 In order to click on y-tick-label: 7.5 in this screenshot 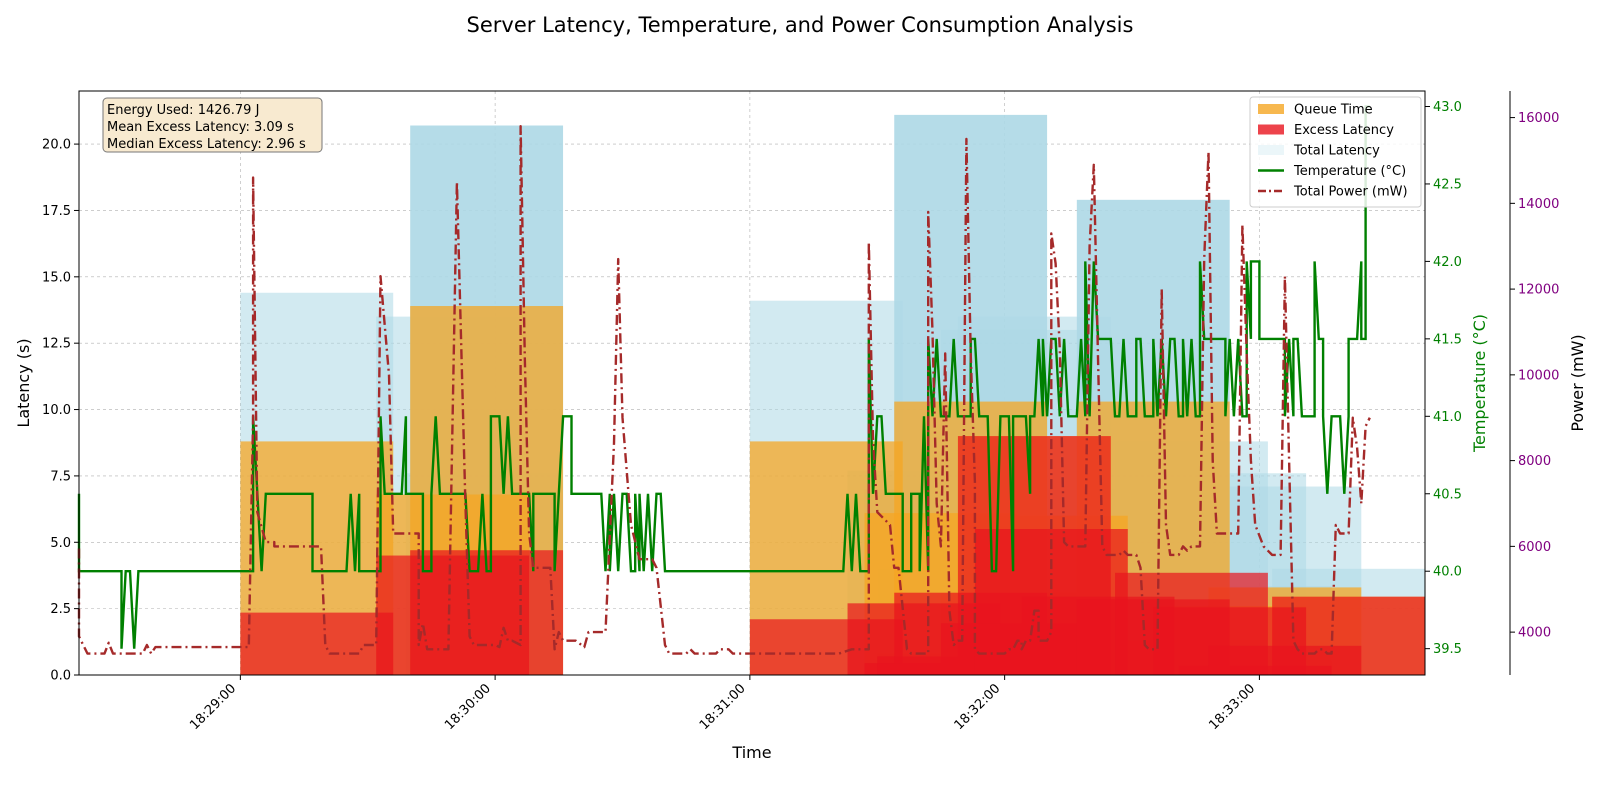, I will do `click(60, 476)`.